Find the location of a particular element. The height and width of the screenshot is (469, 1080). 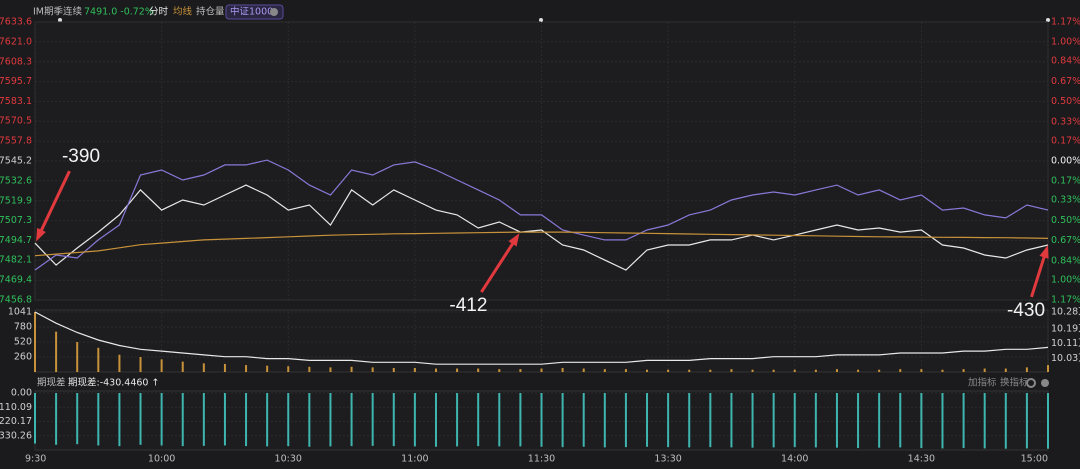

legend-oi: 持仓量 is located at coordinates (210, 12).